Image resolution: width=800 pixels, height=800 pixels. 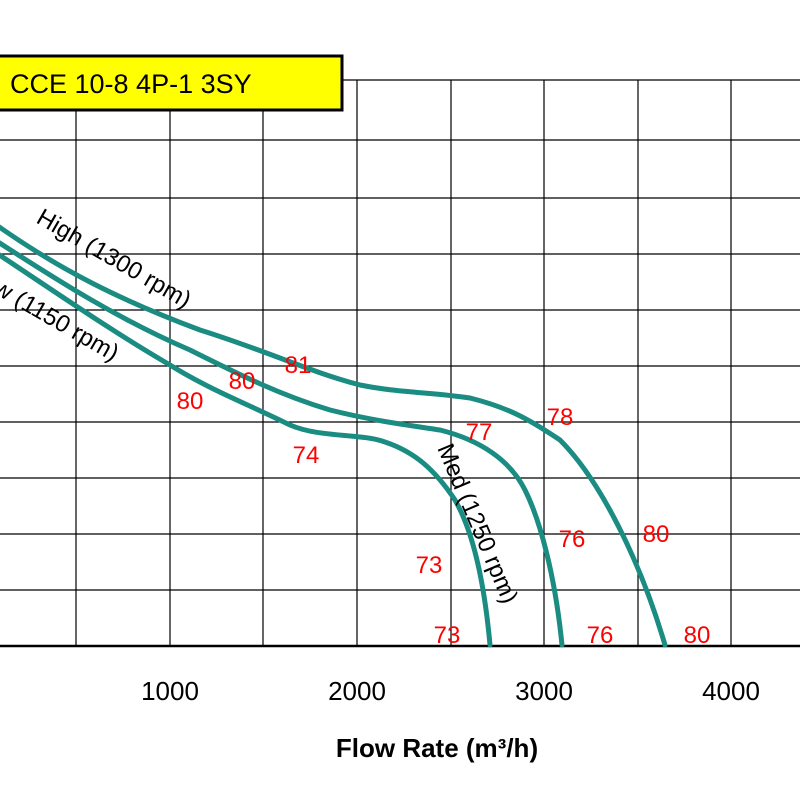 I want to click on x-tick-label: 4000, so click(x=731, y=691).